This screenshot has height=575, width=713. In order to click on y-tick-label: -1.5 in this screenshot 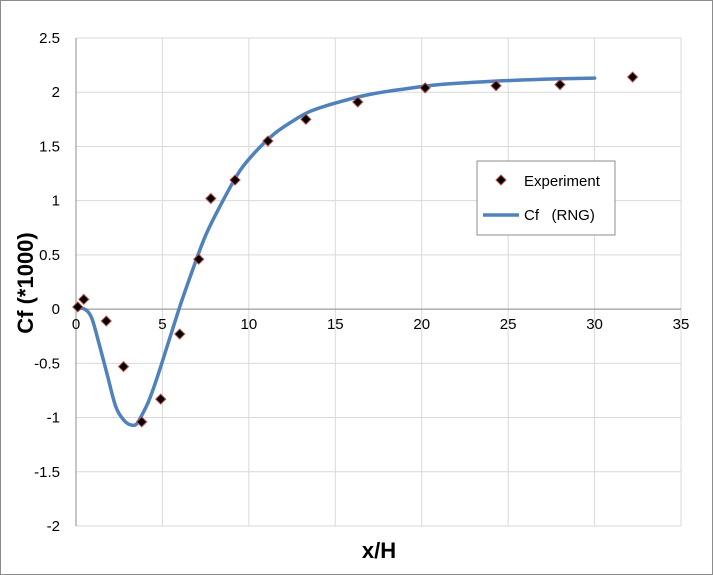, I will do `click(47, 472)`.